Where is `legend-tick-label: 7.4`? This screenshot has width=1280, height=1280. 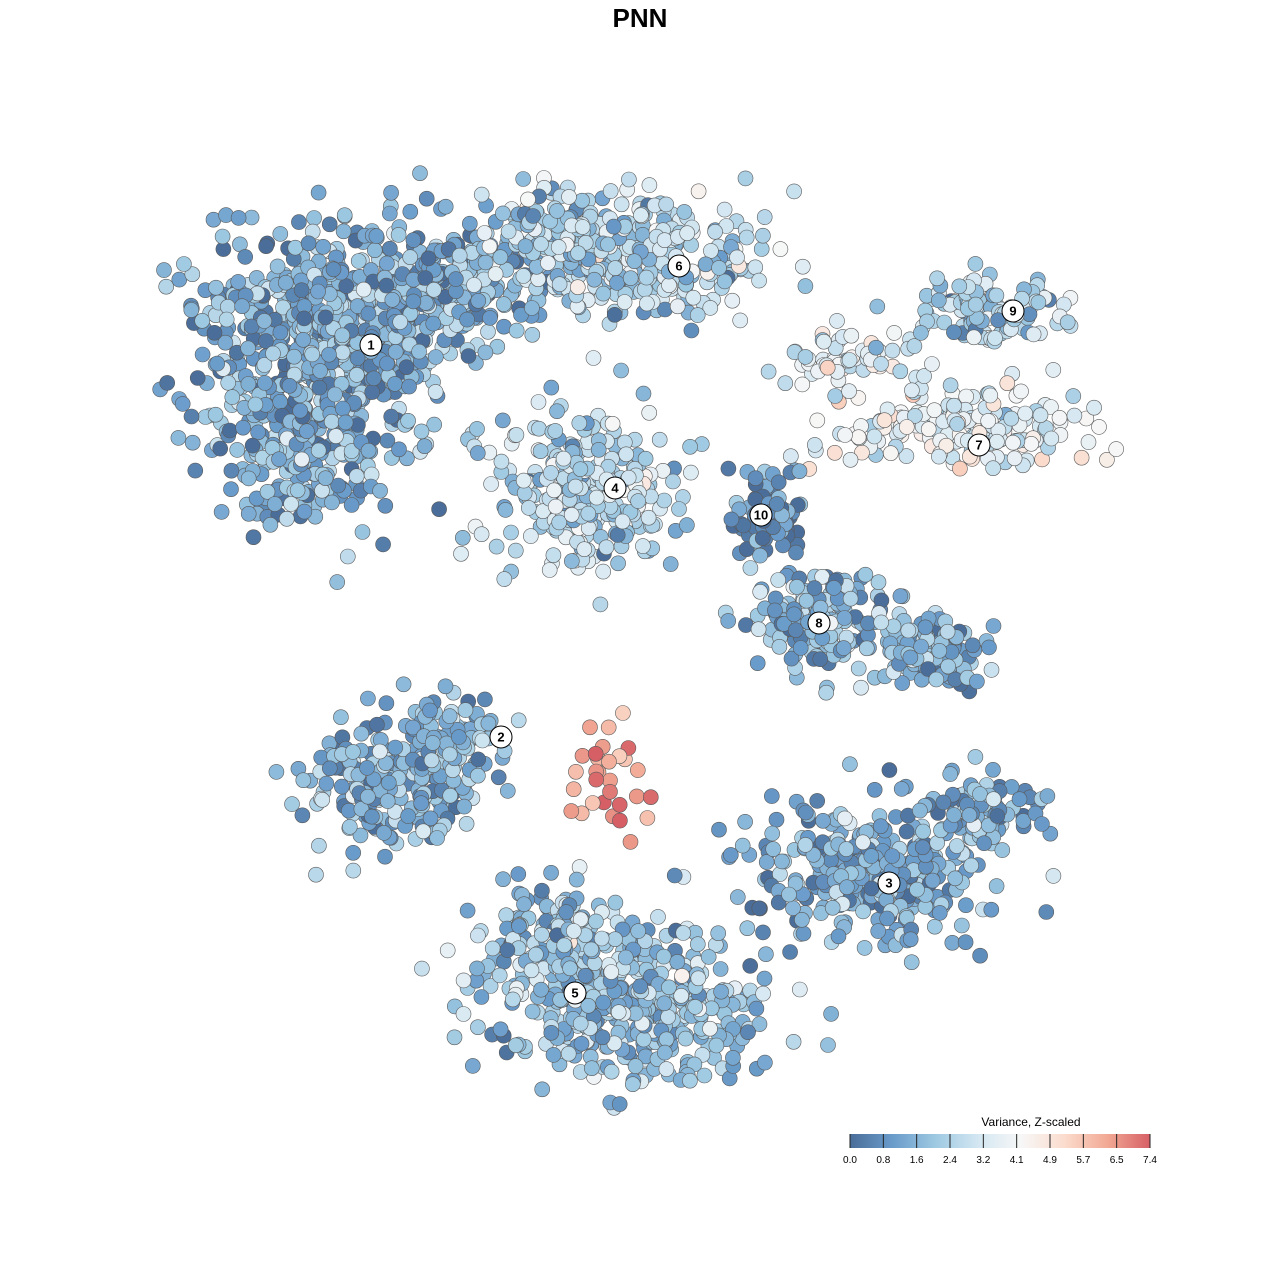 legend-tick-label: 7.4 is located at coordinates (1150, 1160).